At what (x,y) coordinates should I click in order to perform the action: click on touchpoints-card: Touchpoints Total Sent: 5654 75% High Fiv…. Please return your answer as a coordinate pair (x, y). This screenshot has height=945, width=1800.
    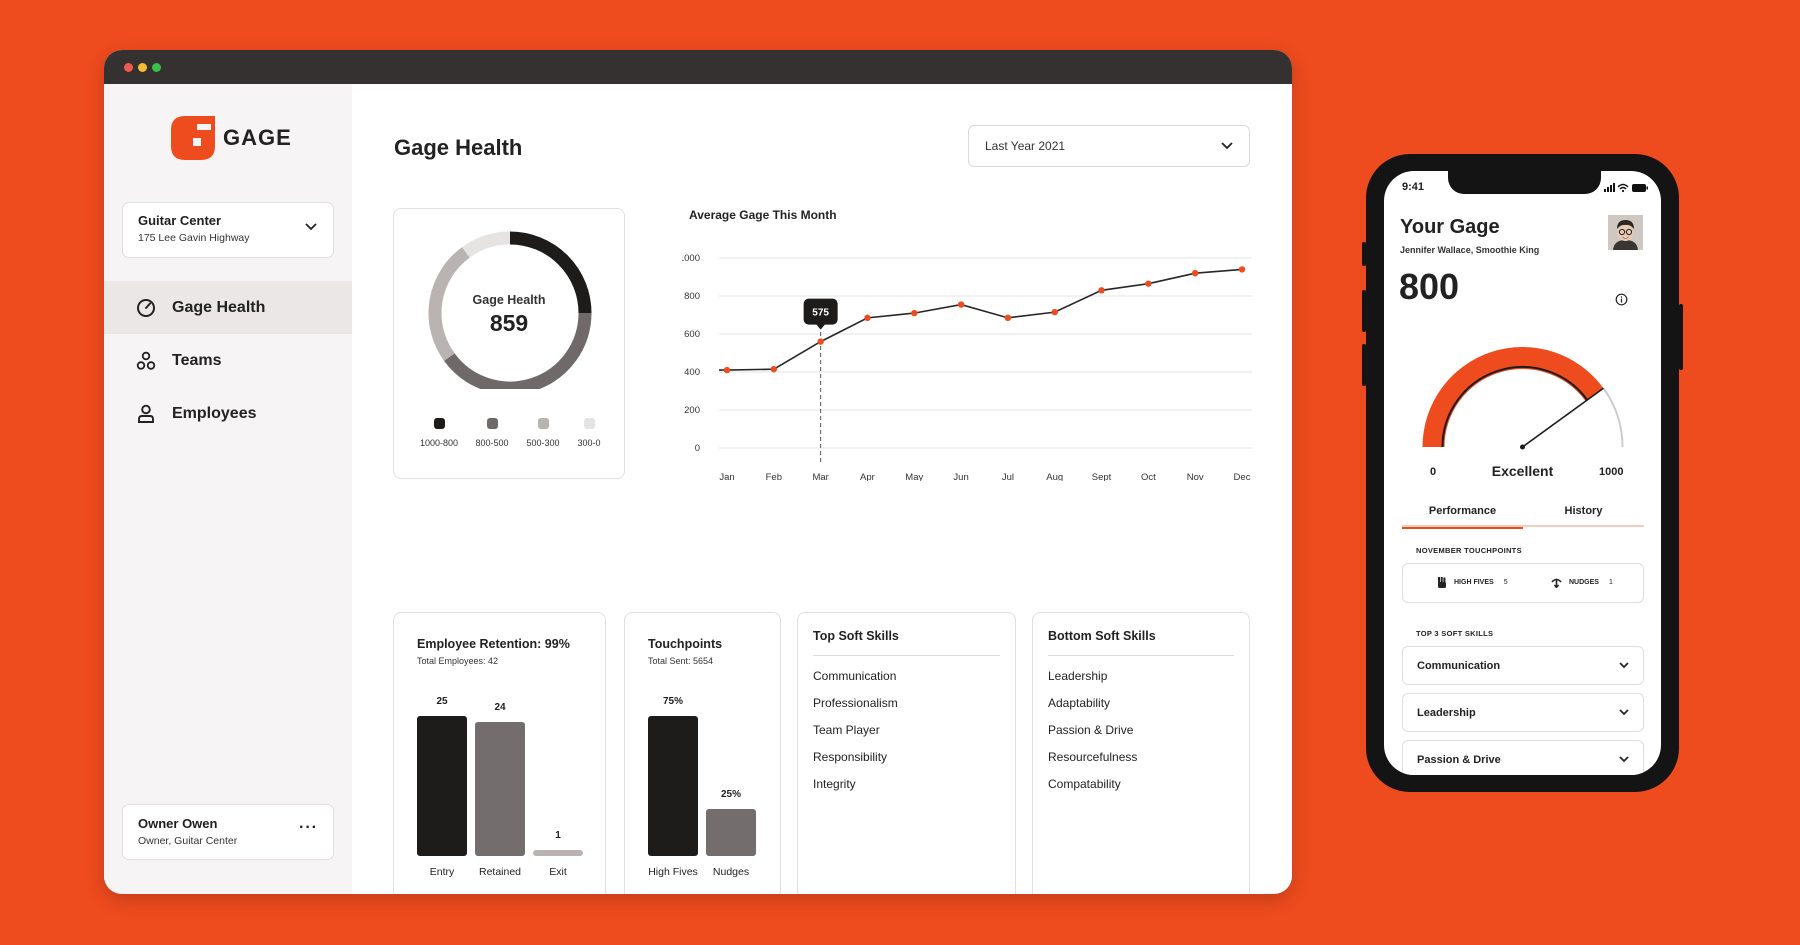
    Looking at the image, I should click on (702, 753).